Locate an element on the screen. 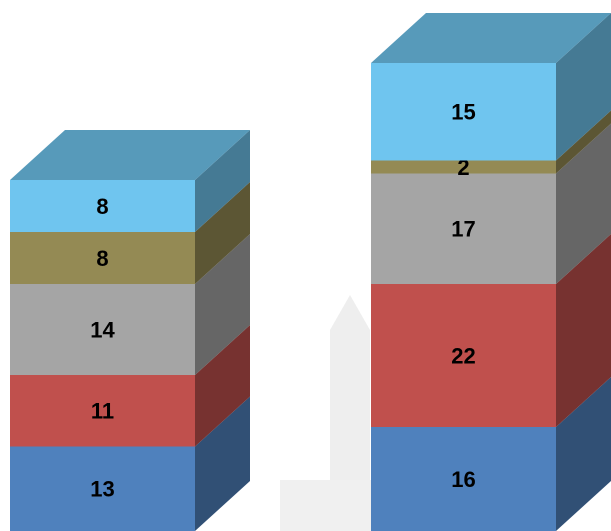  data-label: 14 is located at coordinates (102, 329).